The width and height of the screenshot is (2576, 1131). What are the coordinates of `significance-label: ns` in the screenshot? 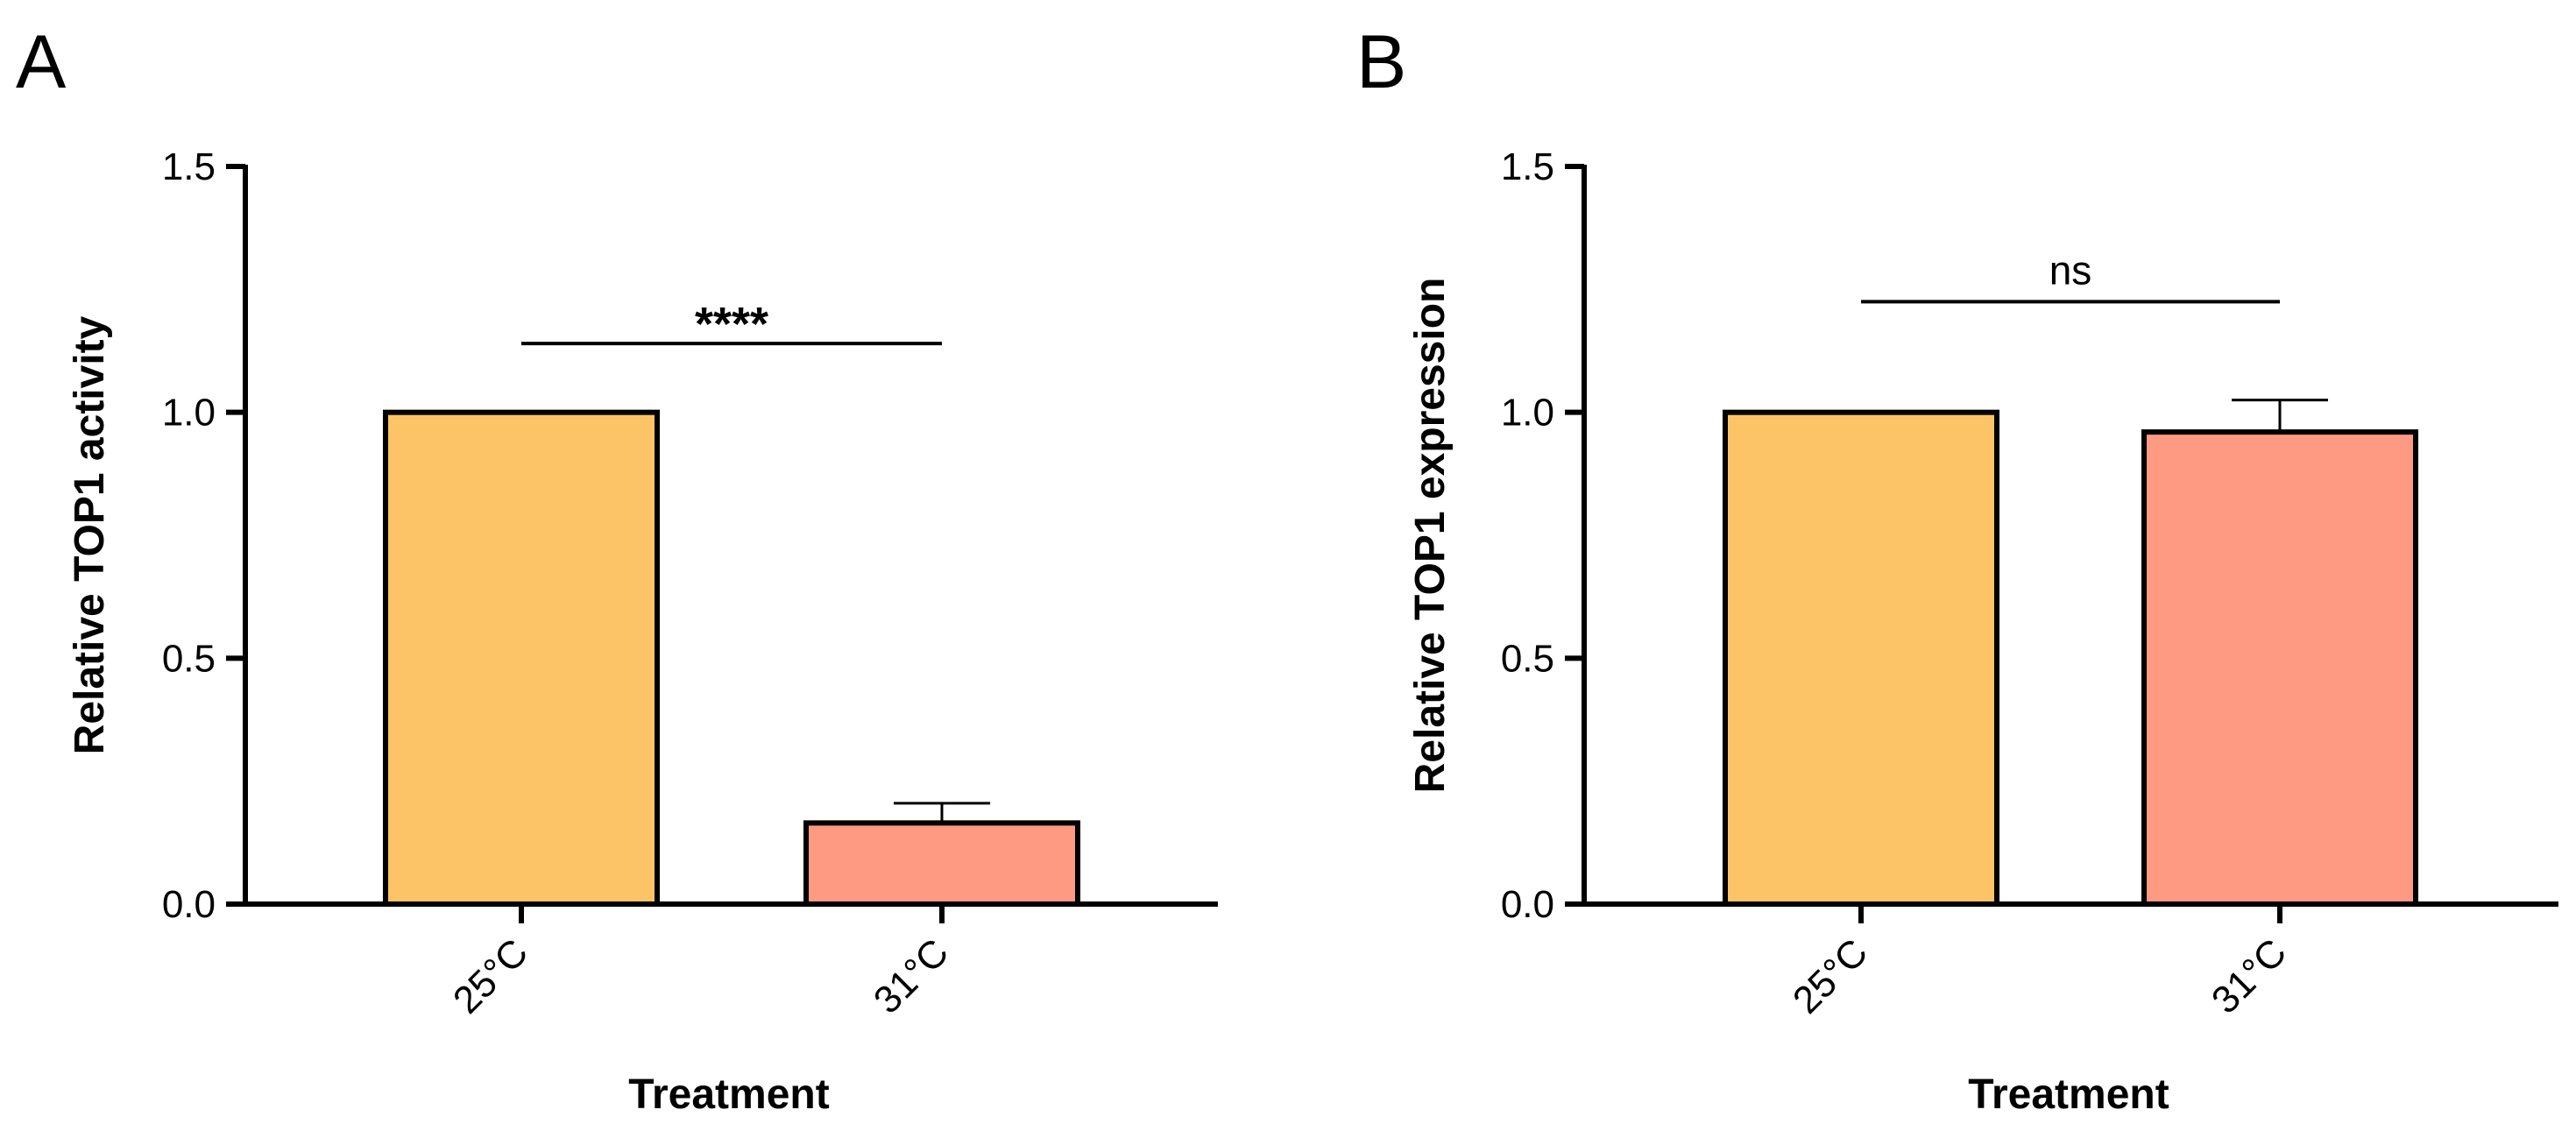 It's located at (2070, 270).